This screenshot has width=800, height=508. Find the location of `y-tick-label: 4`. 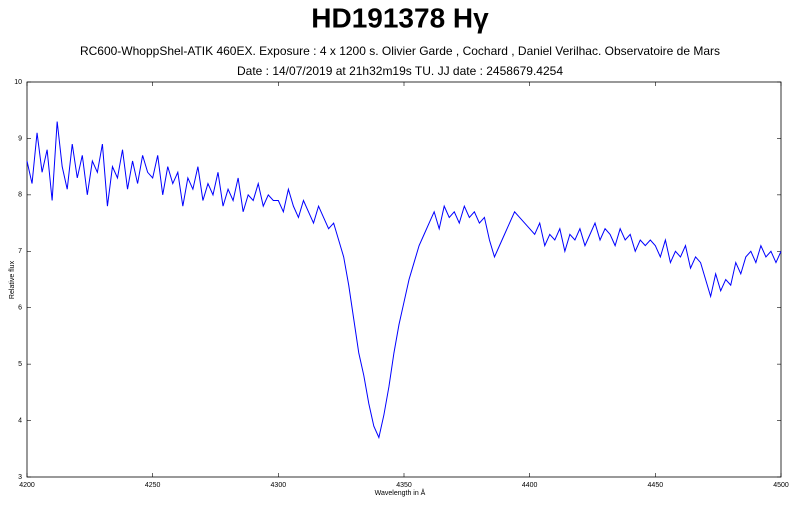

y-tick-label: 4 is located at coordinates (20, 420).